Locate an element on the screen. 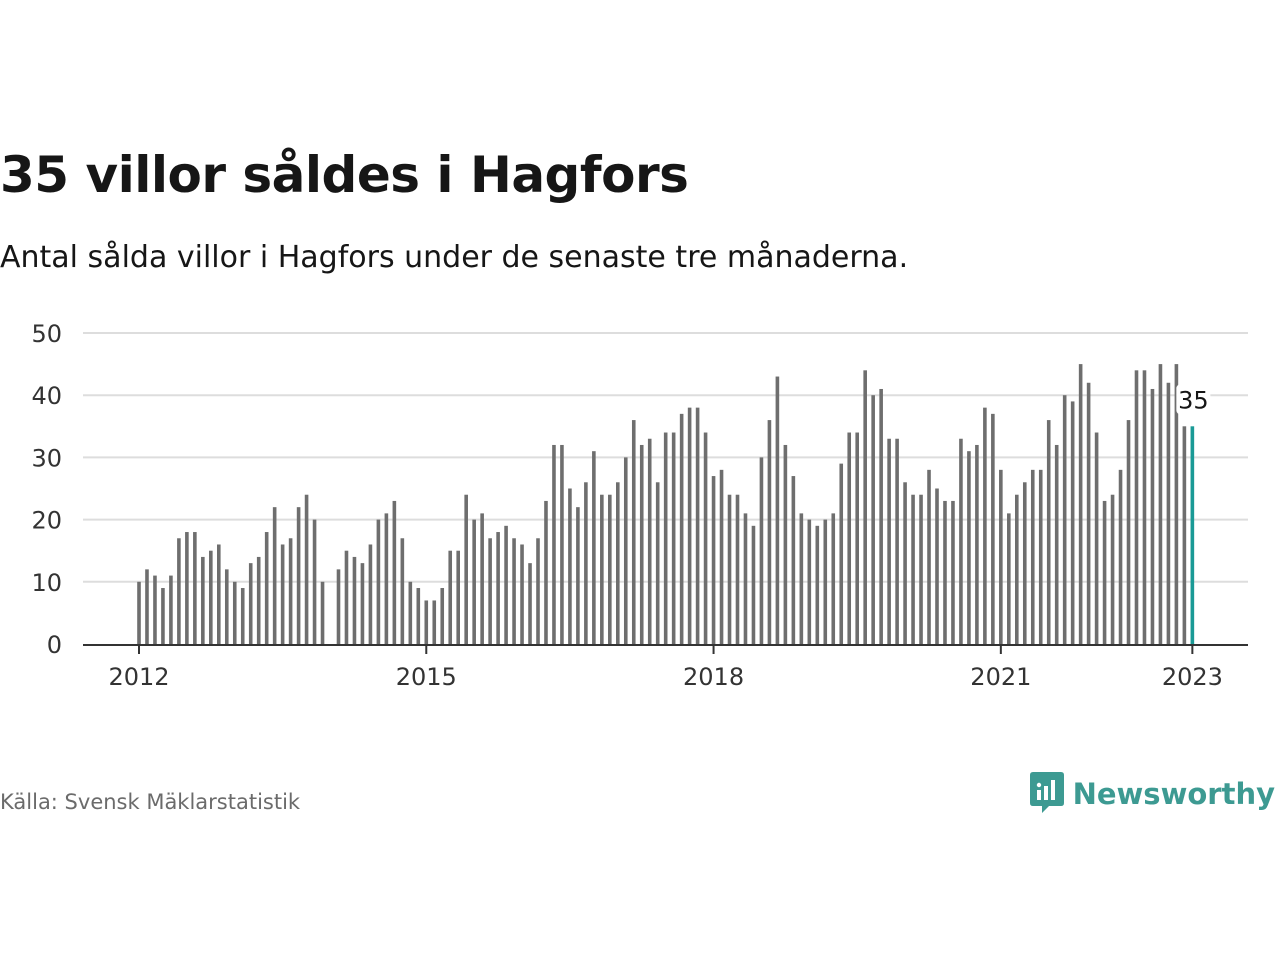 The width and height of the screenshot is (1280, 960). x-tick-label: 2023 is located at coordinates (1192, 677).